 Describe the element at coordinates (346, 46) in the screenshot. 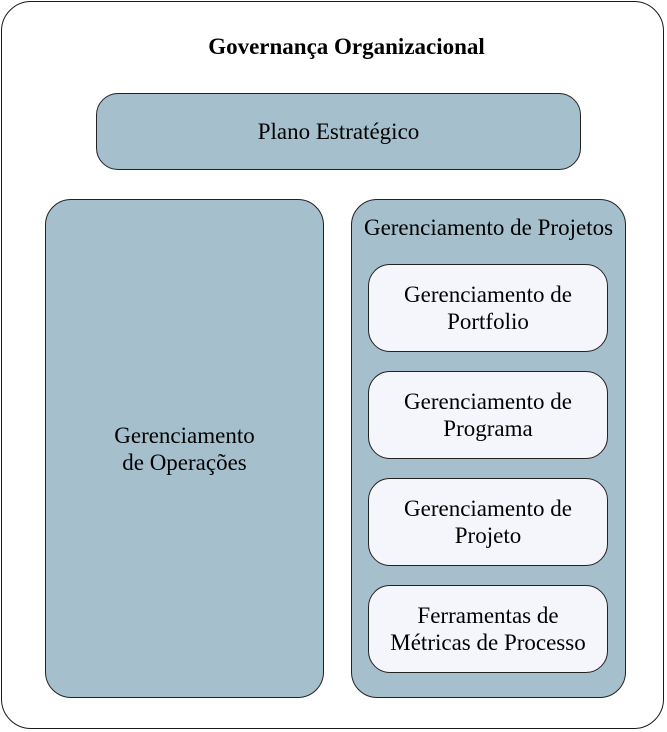

I see `diagram-title: Governança Organizacional` at that location.